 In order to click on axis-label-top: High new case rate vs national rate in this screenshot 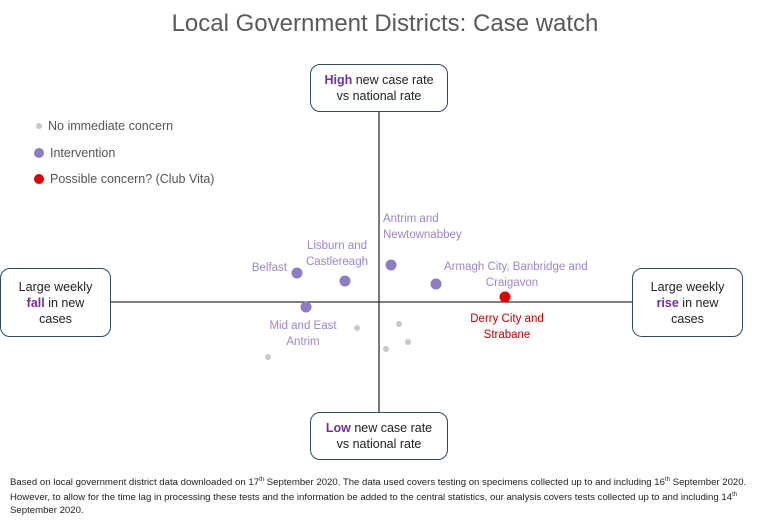, I will do `click(379, 88)`.